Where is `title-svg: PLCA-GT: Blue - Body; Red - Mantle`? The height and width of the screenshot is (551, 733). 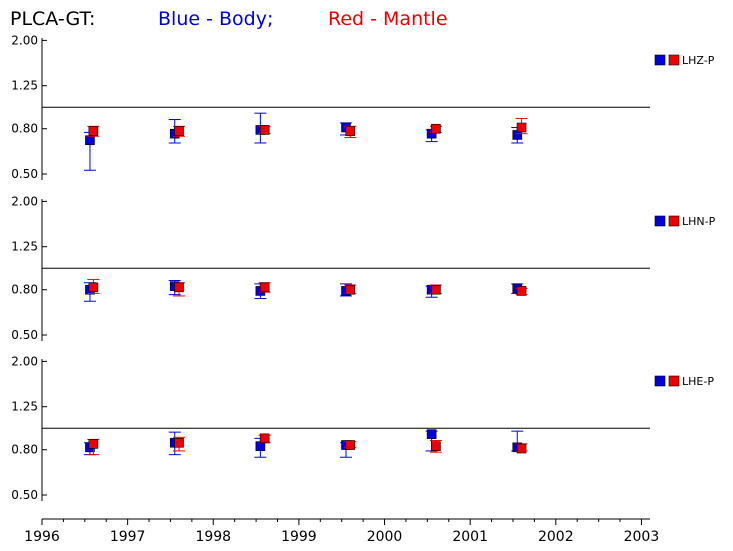 title-svg: PLCA-GT: Blue - Body; Red - Mantle is located at coordinates (229, 19).